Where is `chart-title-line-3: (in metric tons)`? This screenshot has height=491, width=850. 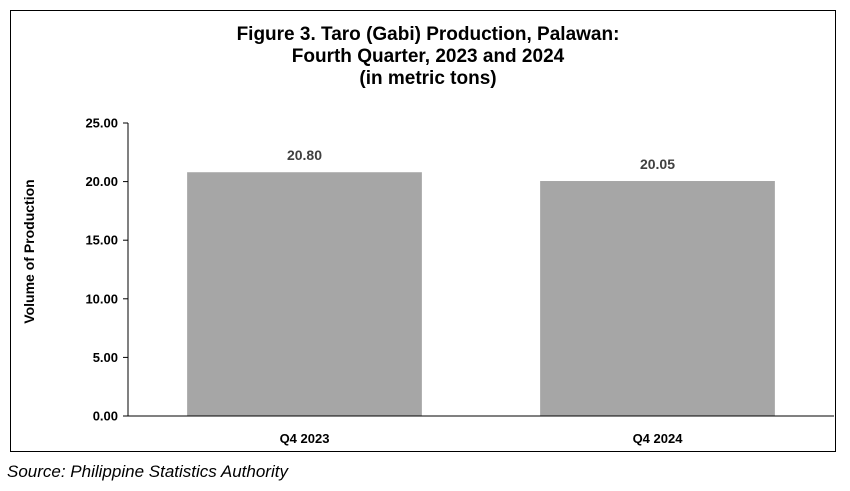
chart-title-line-3: (in metric tons) is located at coordinates (428, 78).